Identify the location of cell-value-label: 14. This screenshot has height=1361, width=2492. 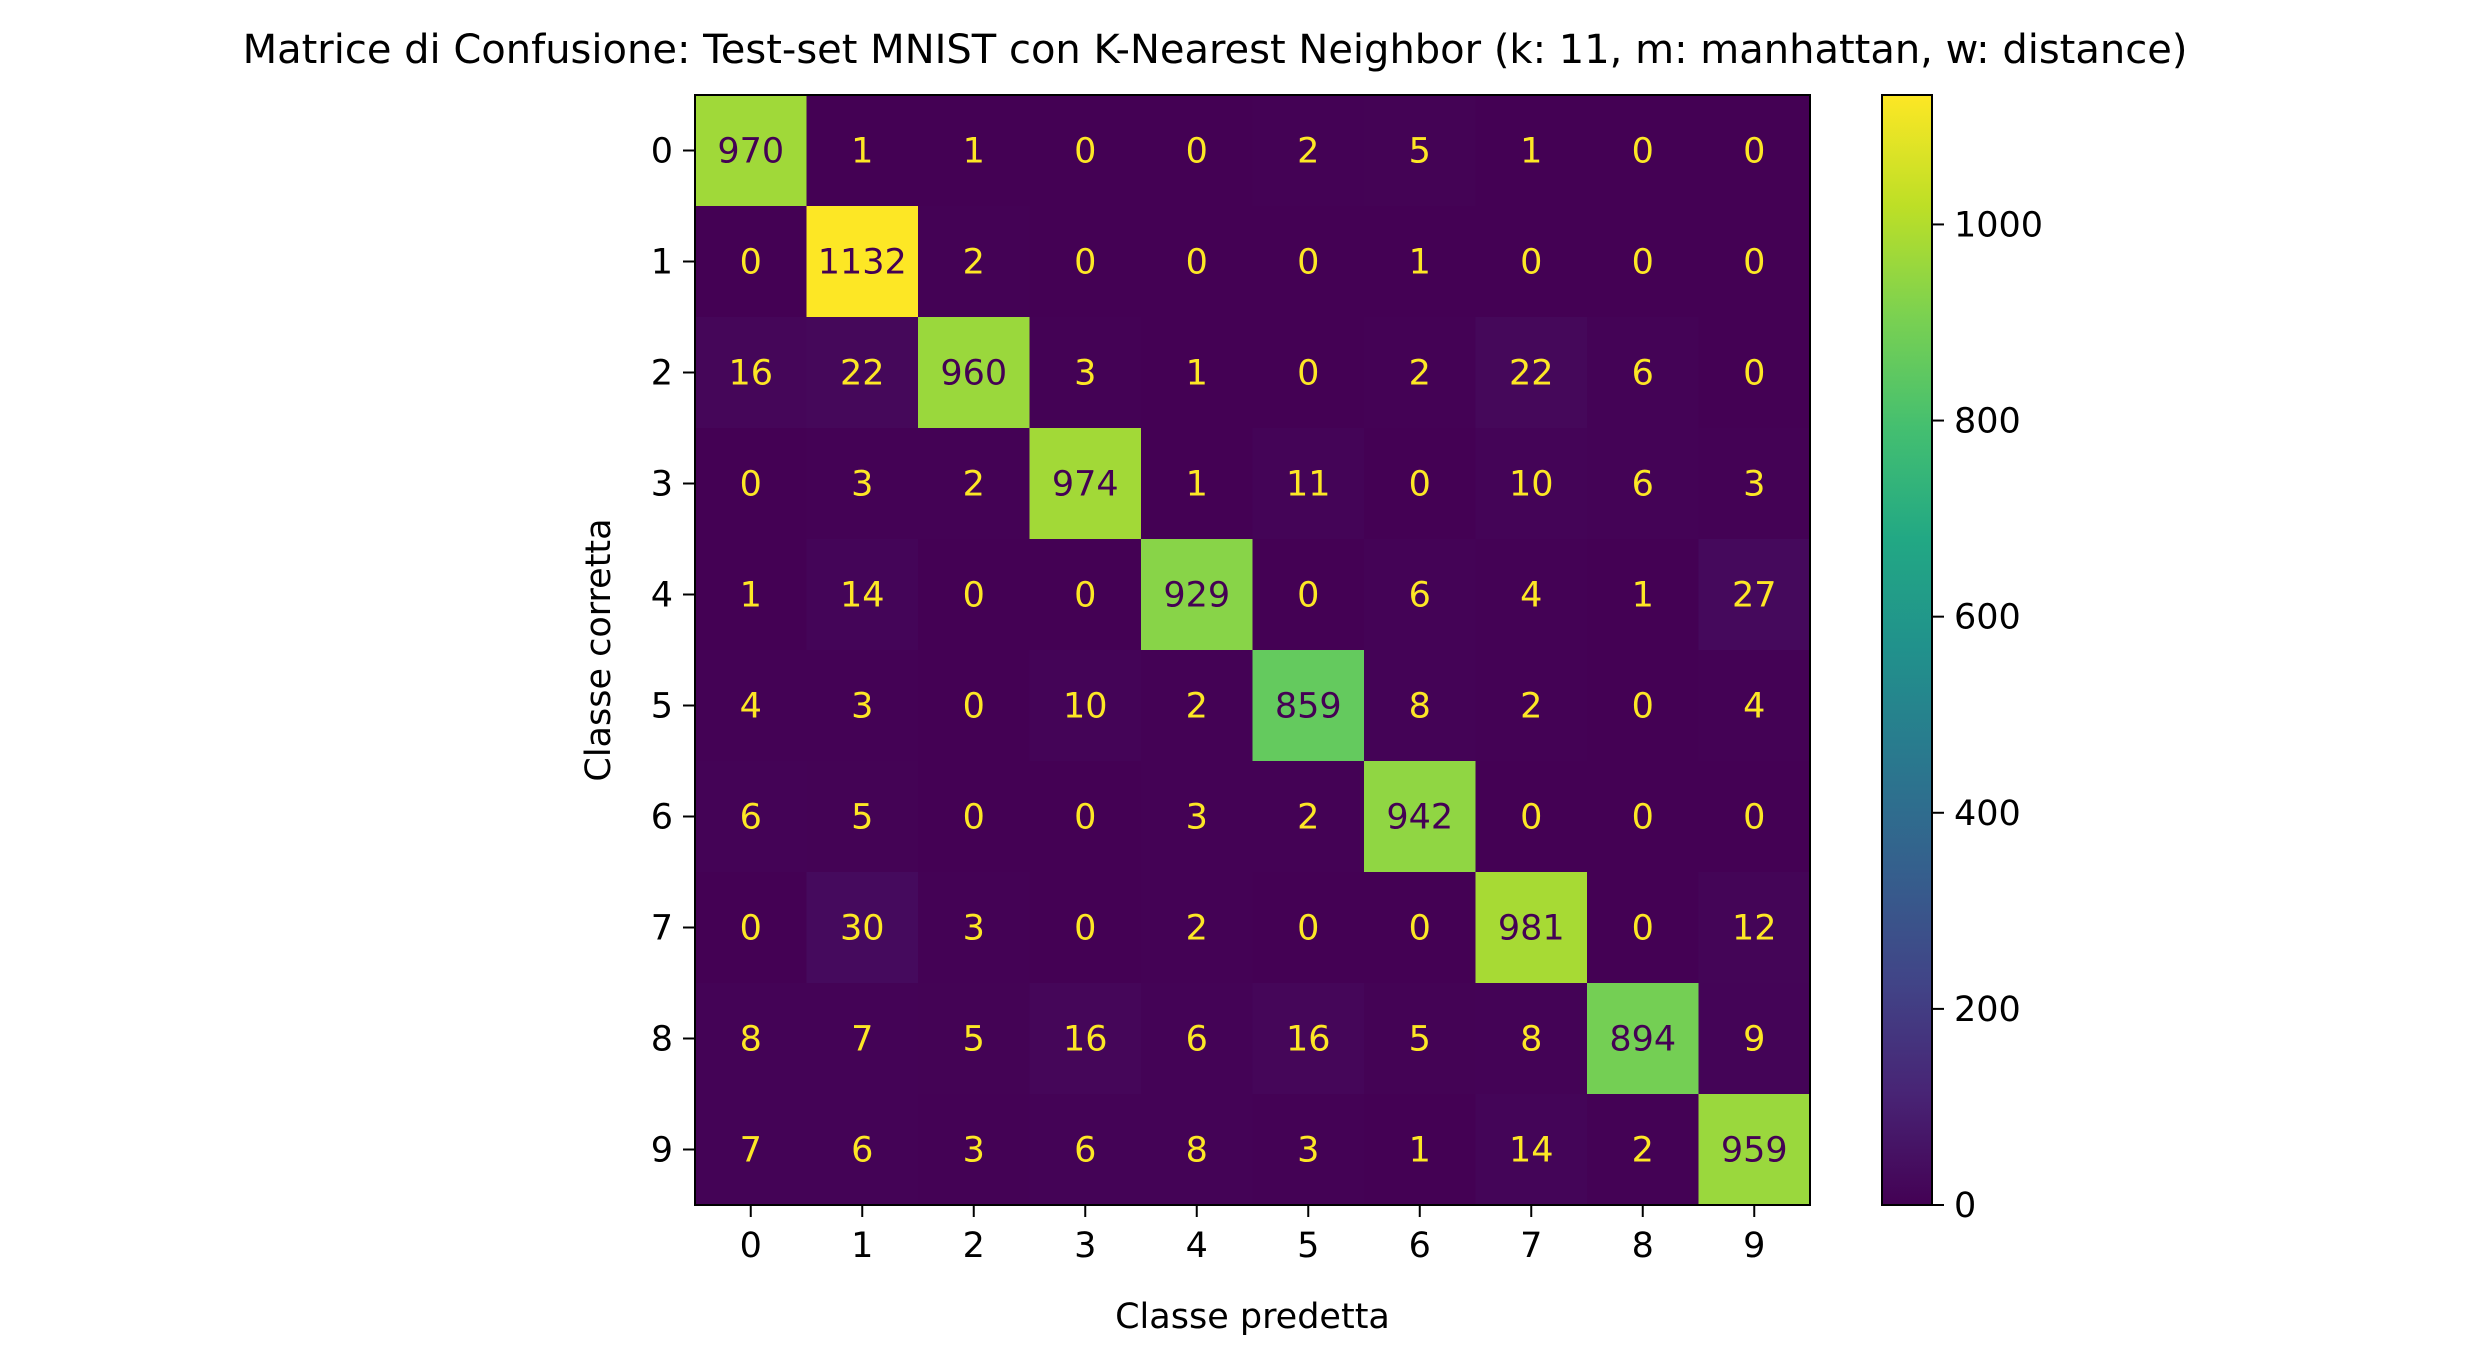
(862, 596).